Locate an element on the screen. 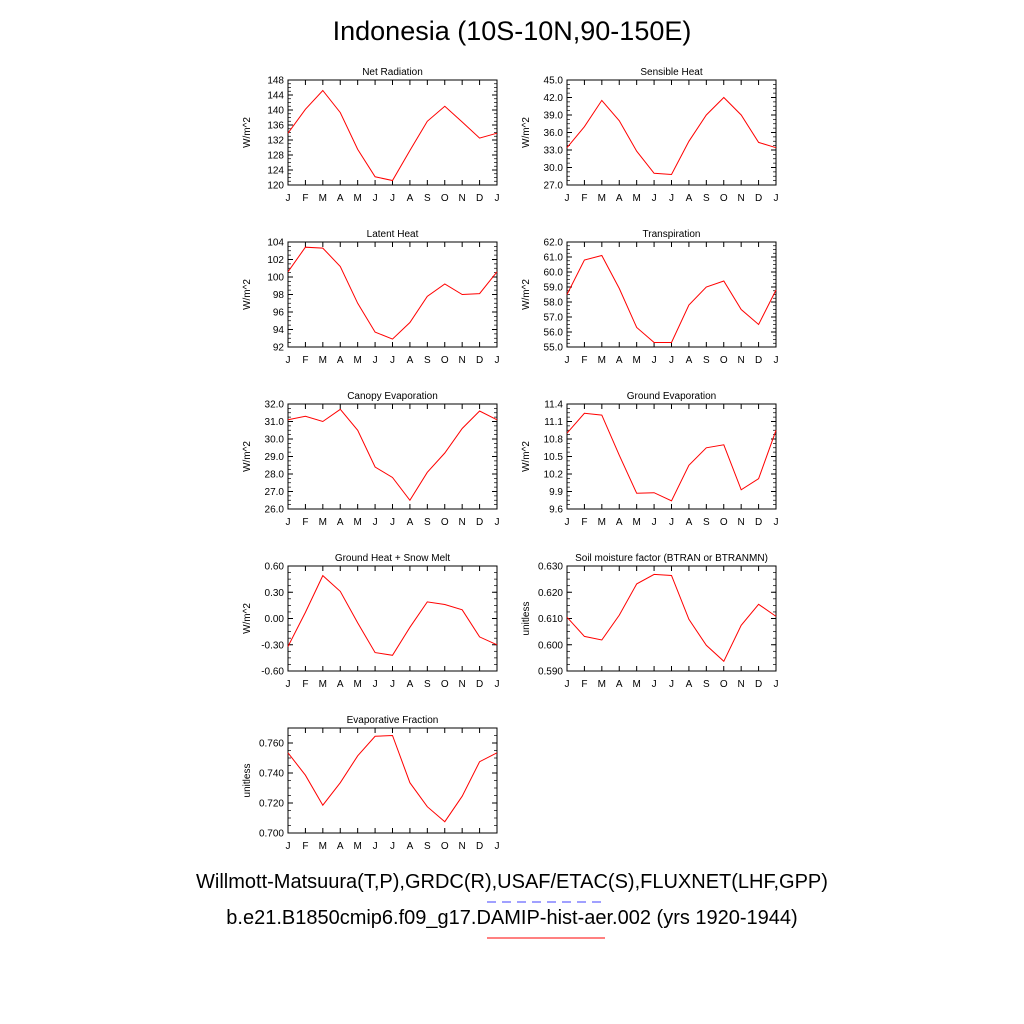 This screenshot has width=1024, height=1024. panel-title: Ground Evaporation is located at coordinates (672, 396).